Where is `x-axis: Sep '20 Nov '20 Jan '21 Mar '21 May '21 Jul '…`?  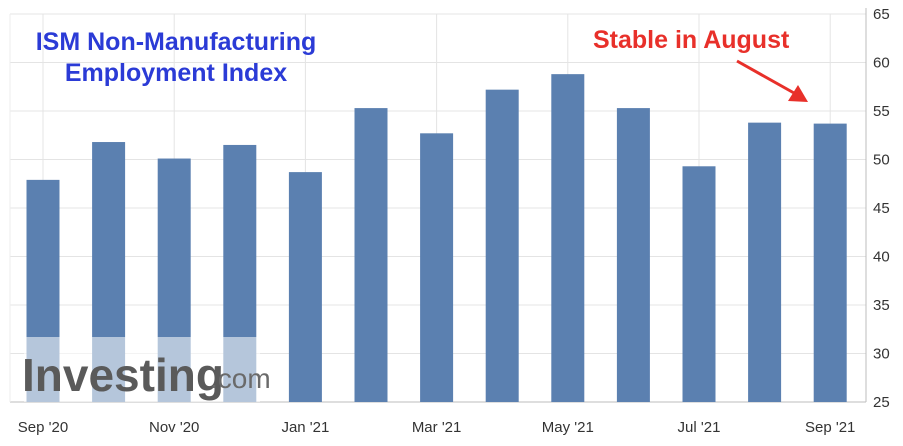
x-axis: Sep '20 Nov '20 Jan '21 Mar '21 May '21 Jul '… is located at coordinates (437, 427).